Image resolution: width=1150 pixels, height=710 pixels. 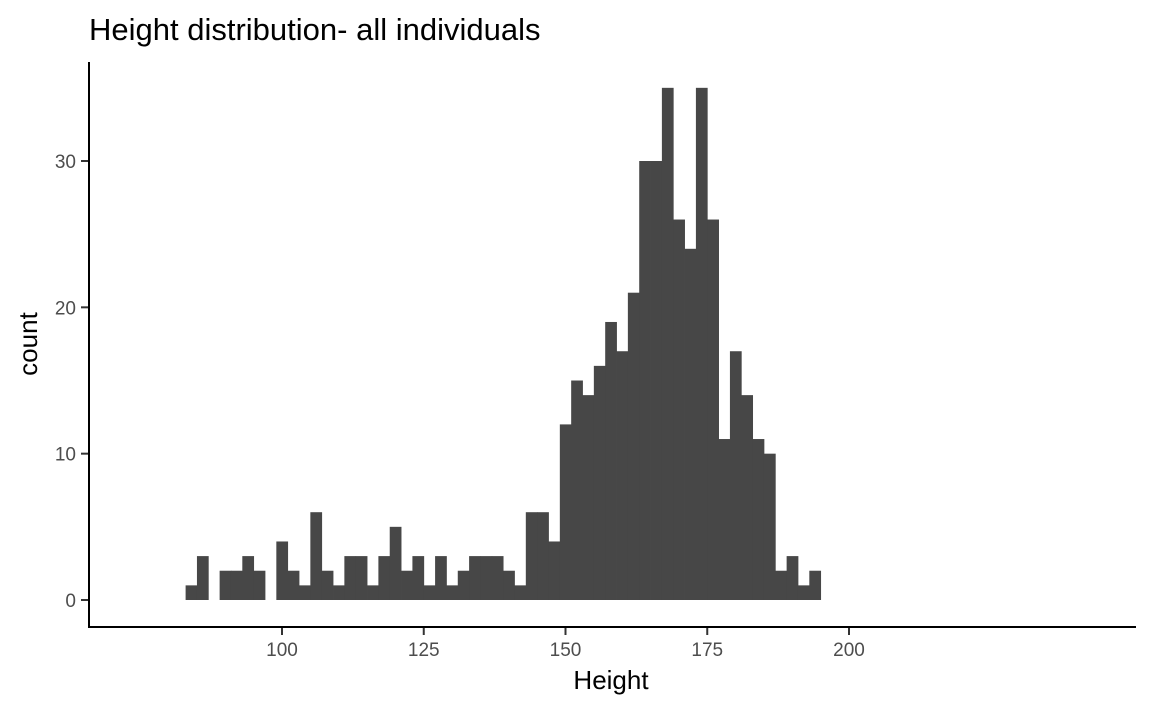 I want to click on chart-title: Height distribution- all individuals, so click(x=314, y=29).